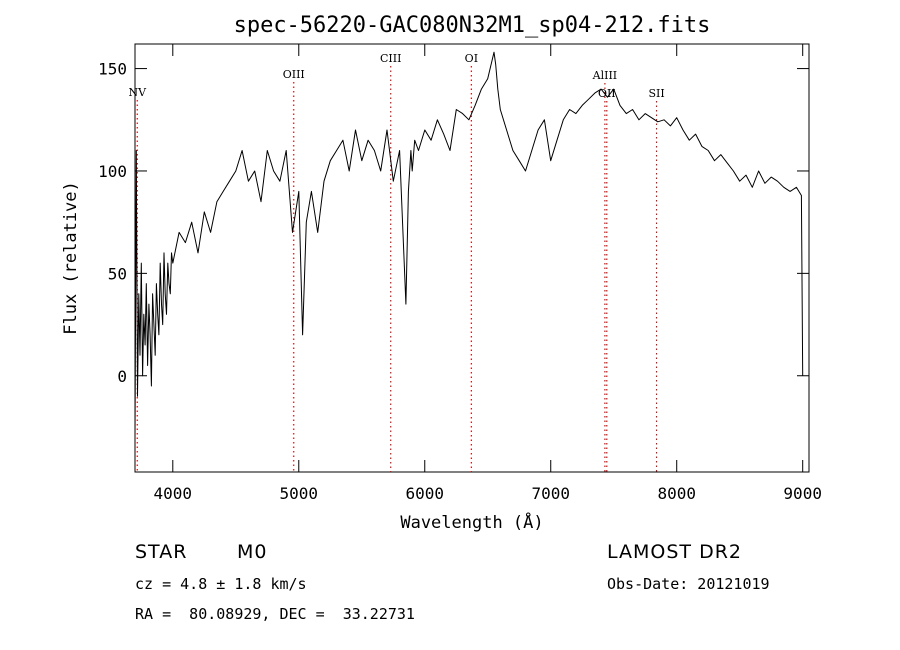 The image size is (900, 650). Describe the element at coordinates (117, 273) in the screenshot. I see `y-tick-label: 50` at that location.